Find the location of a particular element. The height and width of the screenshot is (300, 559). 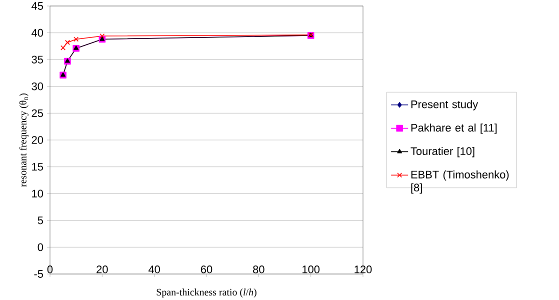

y-tick-label: 30 is located at coordinates (38, 86).